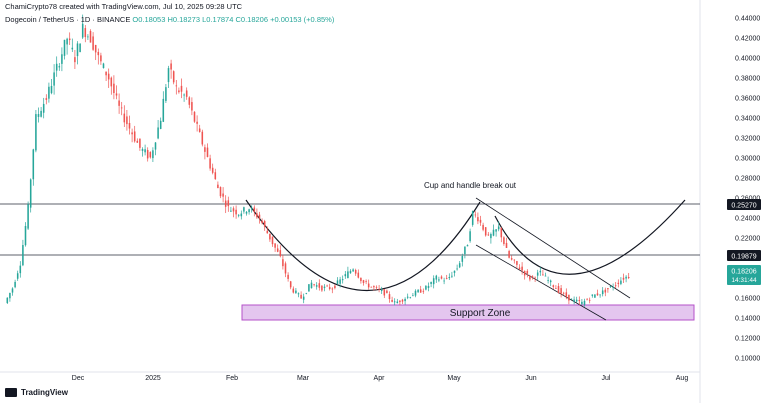 The width and height of the screenshot is (768, 403). I want to click on last-price-label: 0.18206, so click(743, 272).